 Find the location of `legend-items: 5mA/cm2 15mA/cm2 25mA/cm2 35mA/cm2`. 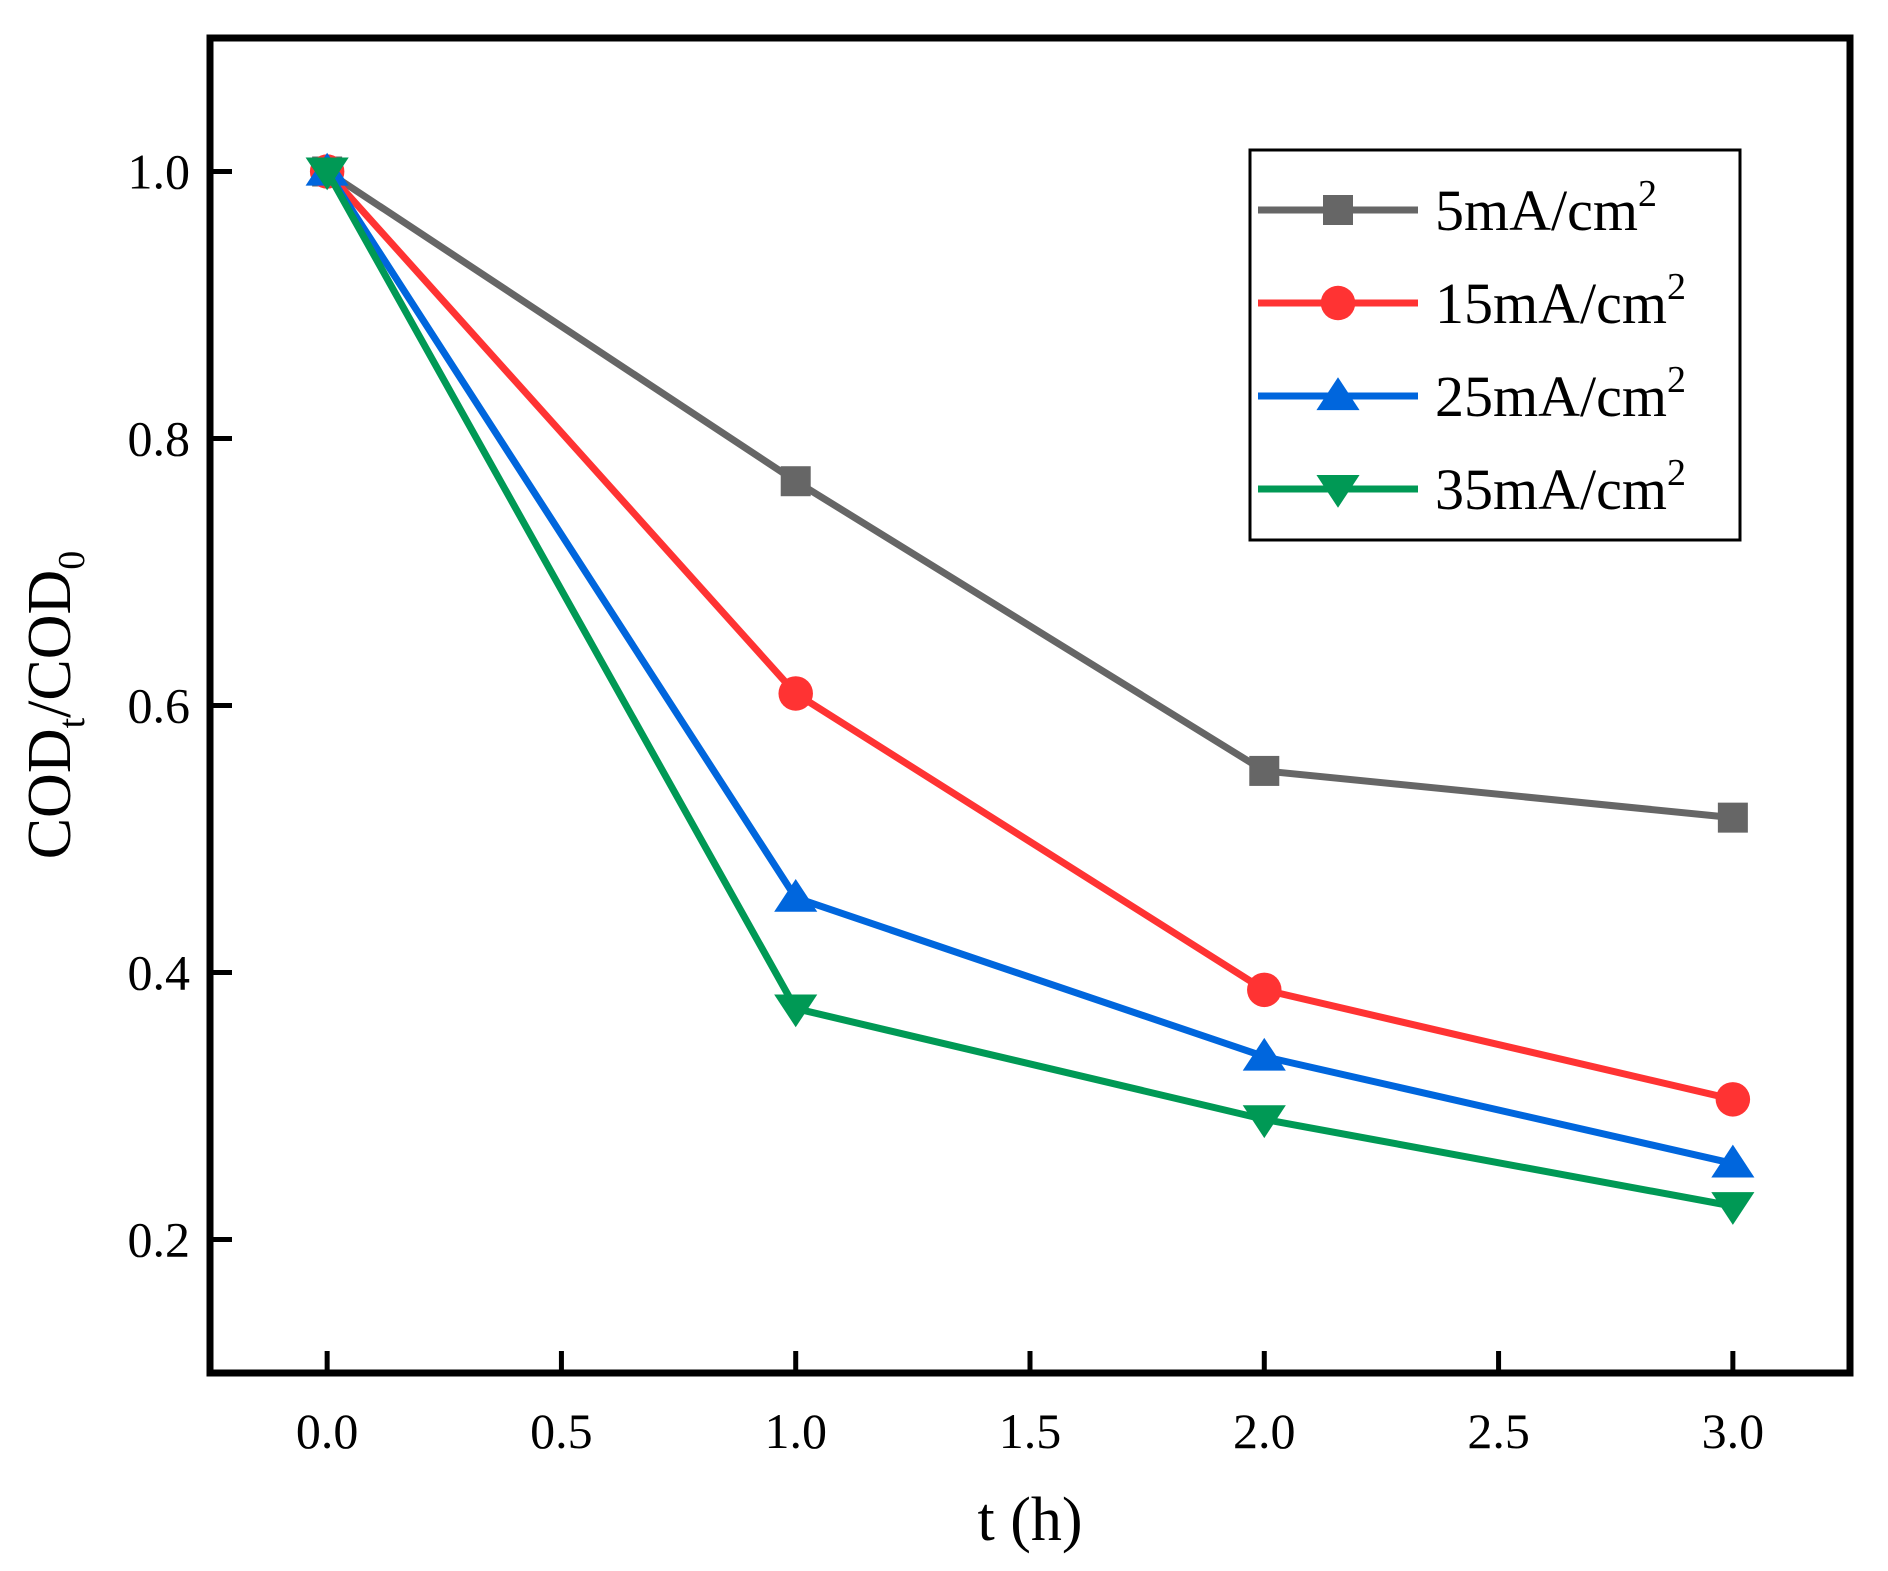

legend-items: 5mA/cm2 15mA/cm2 25mA/cm2 35mA/cm2 is located at coordinates (1472, 347).